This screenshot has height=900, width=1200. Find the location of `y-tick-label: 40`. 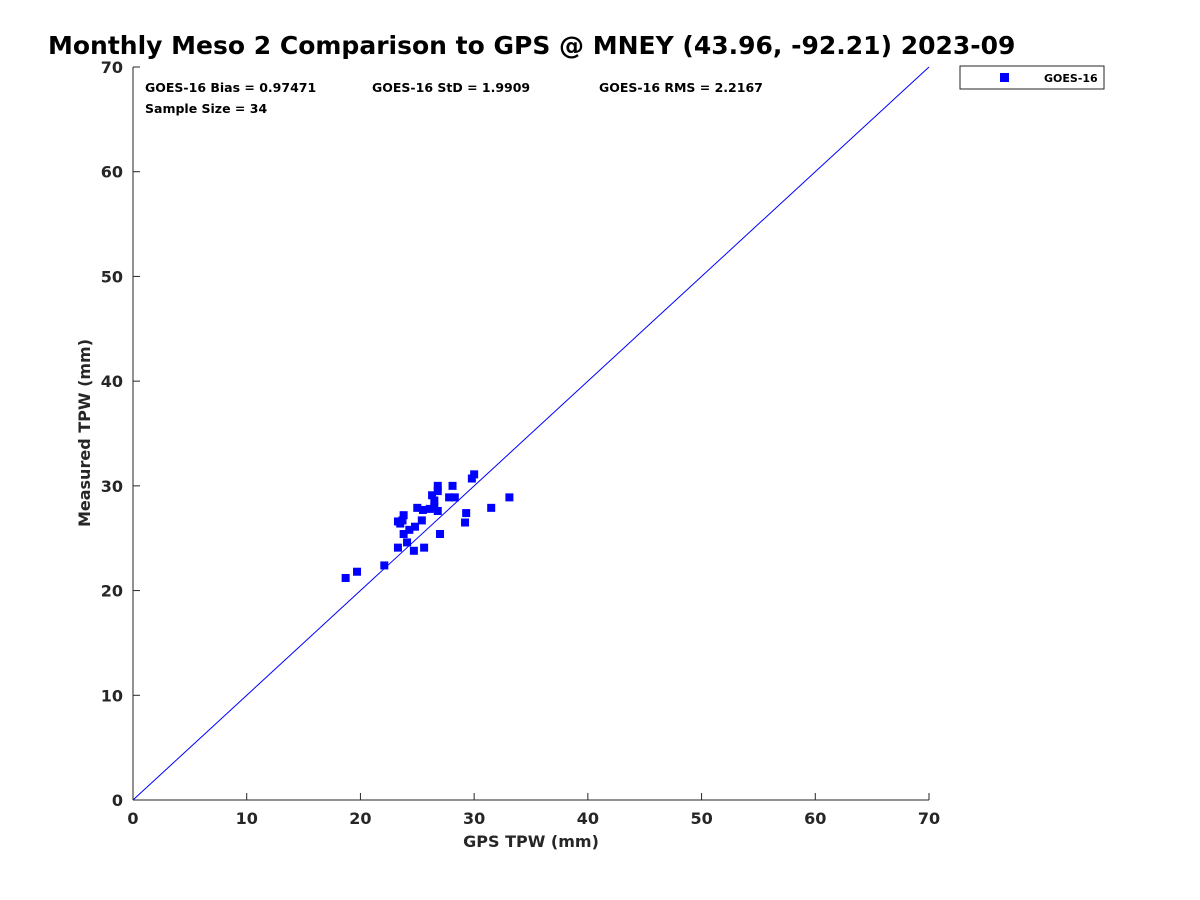

y-tick-label: 40 is located at coordinates (112, 381).